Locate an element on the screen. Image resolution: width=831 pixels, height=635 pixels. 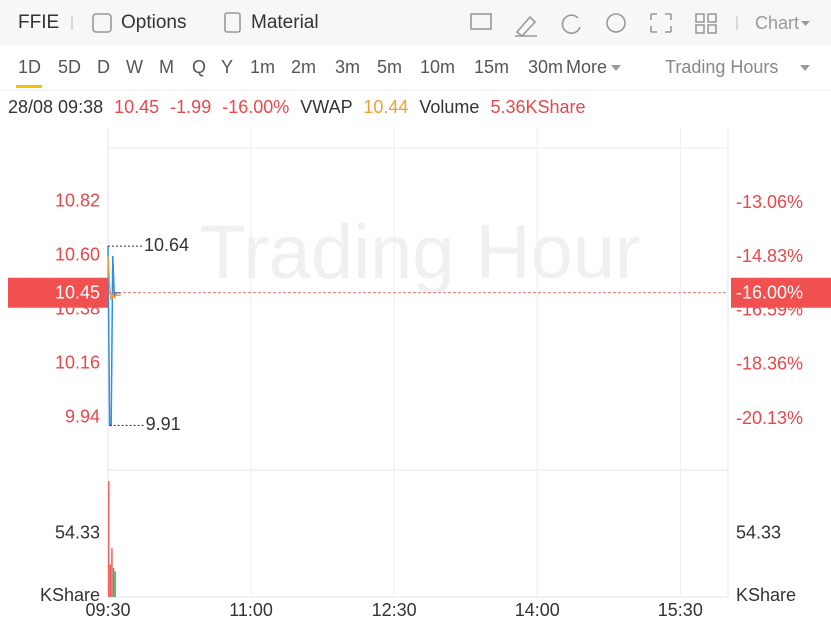
x-tick-label: 14:00 is located at coordinates (537, 610).